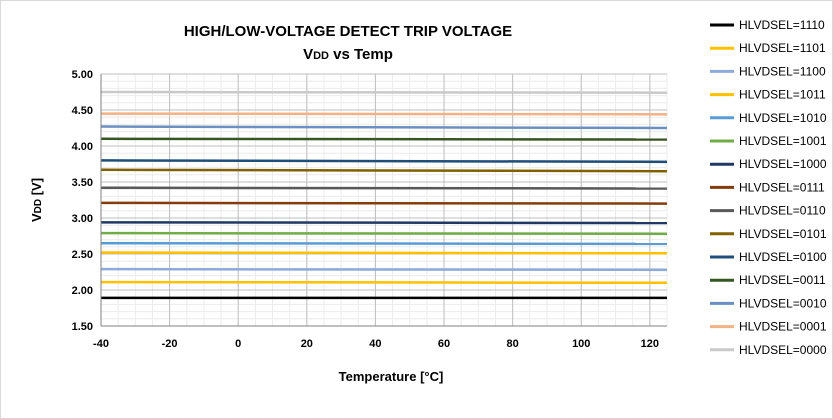 The height and width of the screenshot is (419, 833). What do you see at coordinates (783, 257) in the screenshot?
I see `legend-label-10: HLVDSEL=0100` at bounding box center [783, 257].